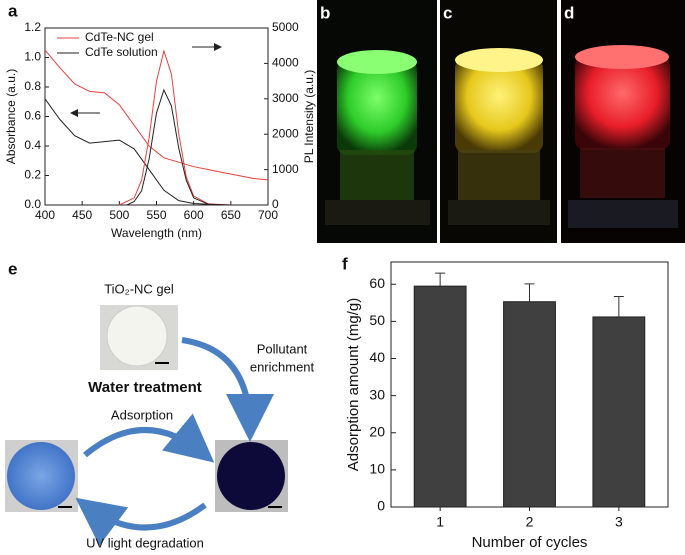 The image size is (685, 555). I want to click on x-tick-label: 600, so click(194, 215).